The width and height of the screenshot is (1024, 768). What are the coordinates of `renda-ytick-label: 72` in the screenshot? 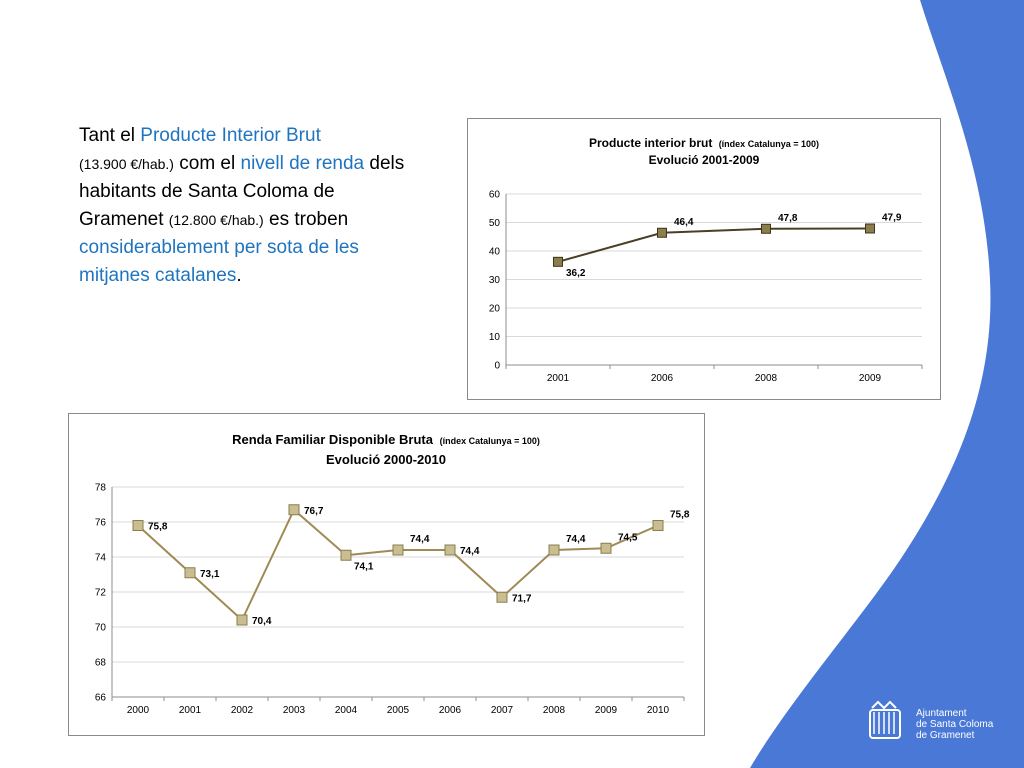 It's located at (101, 593).